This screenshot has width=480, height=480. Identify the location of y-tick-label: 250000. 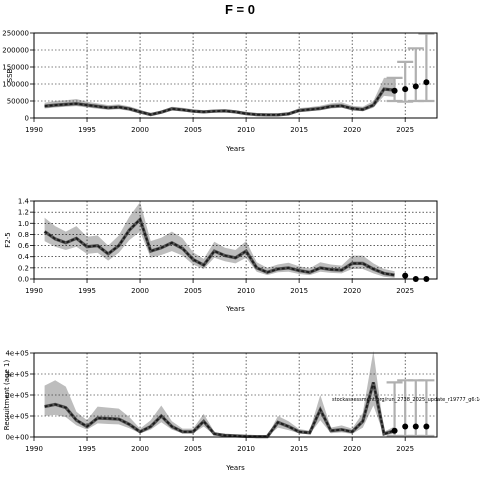
(15, 34).